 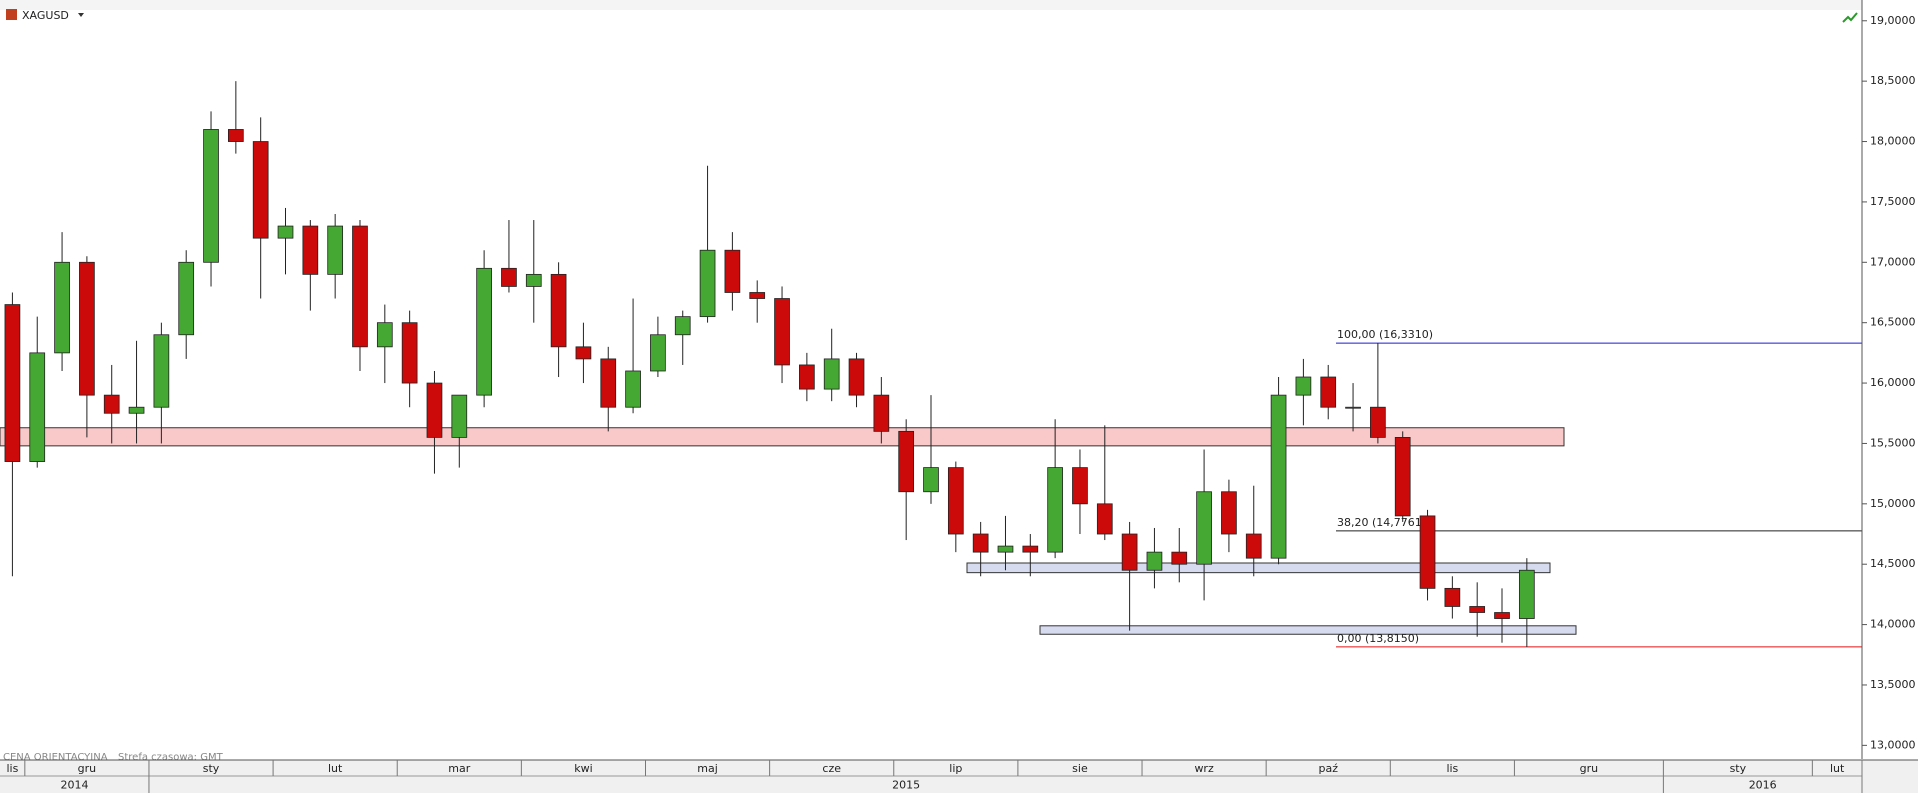 What do you see at coordinates (1850, 17) in the screenshot?
I see `trend-icon` at bounding box center [1850, 17].